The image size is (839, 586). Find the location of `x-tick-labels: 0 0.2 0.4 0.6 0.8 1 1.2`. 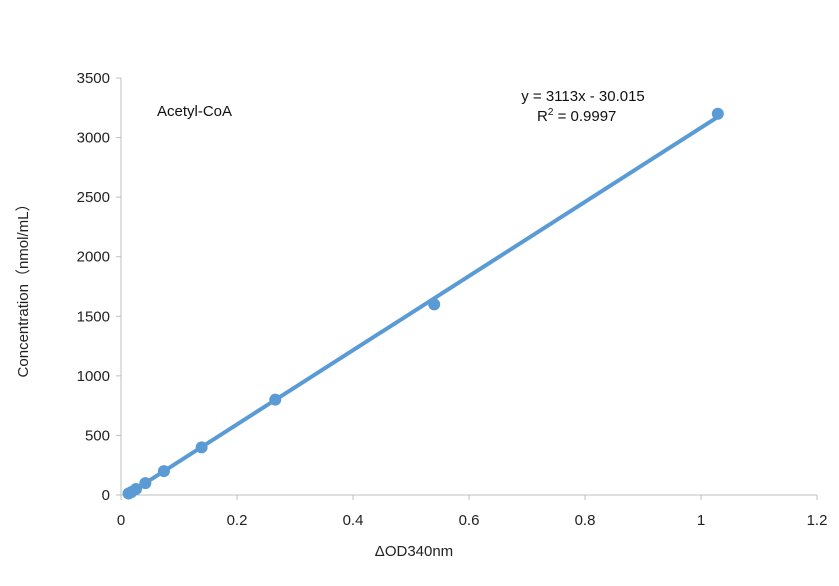

x-tick-labels: 0 0.2 0.4 0.6 0.8 1 1.2 is located at coordinates (472, 512).